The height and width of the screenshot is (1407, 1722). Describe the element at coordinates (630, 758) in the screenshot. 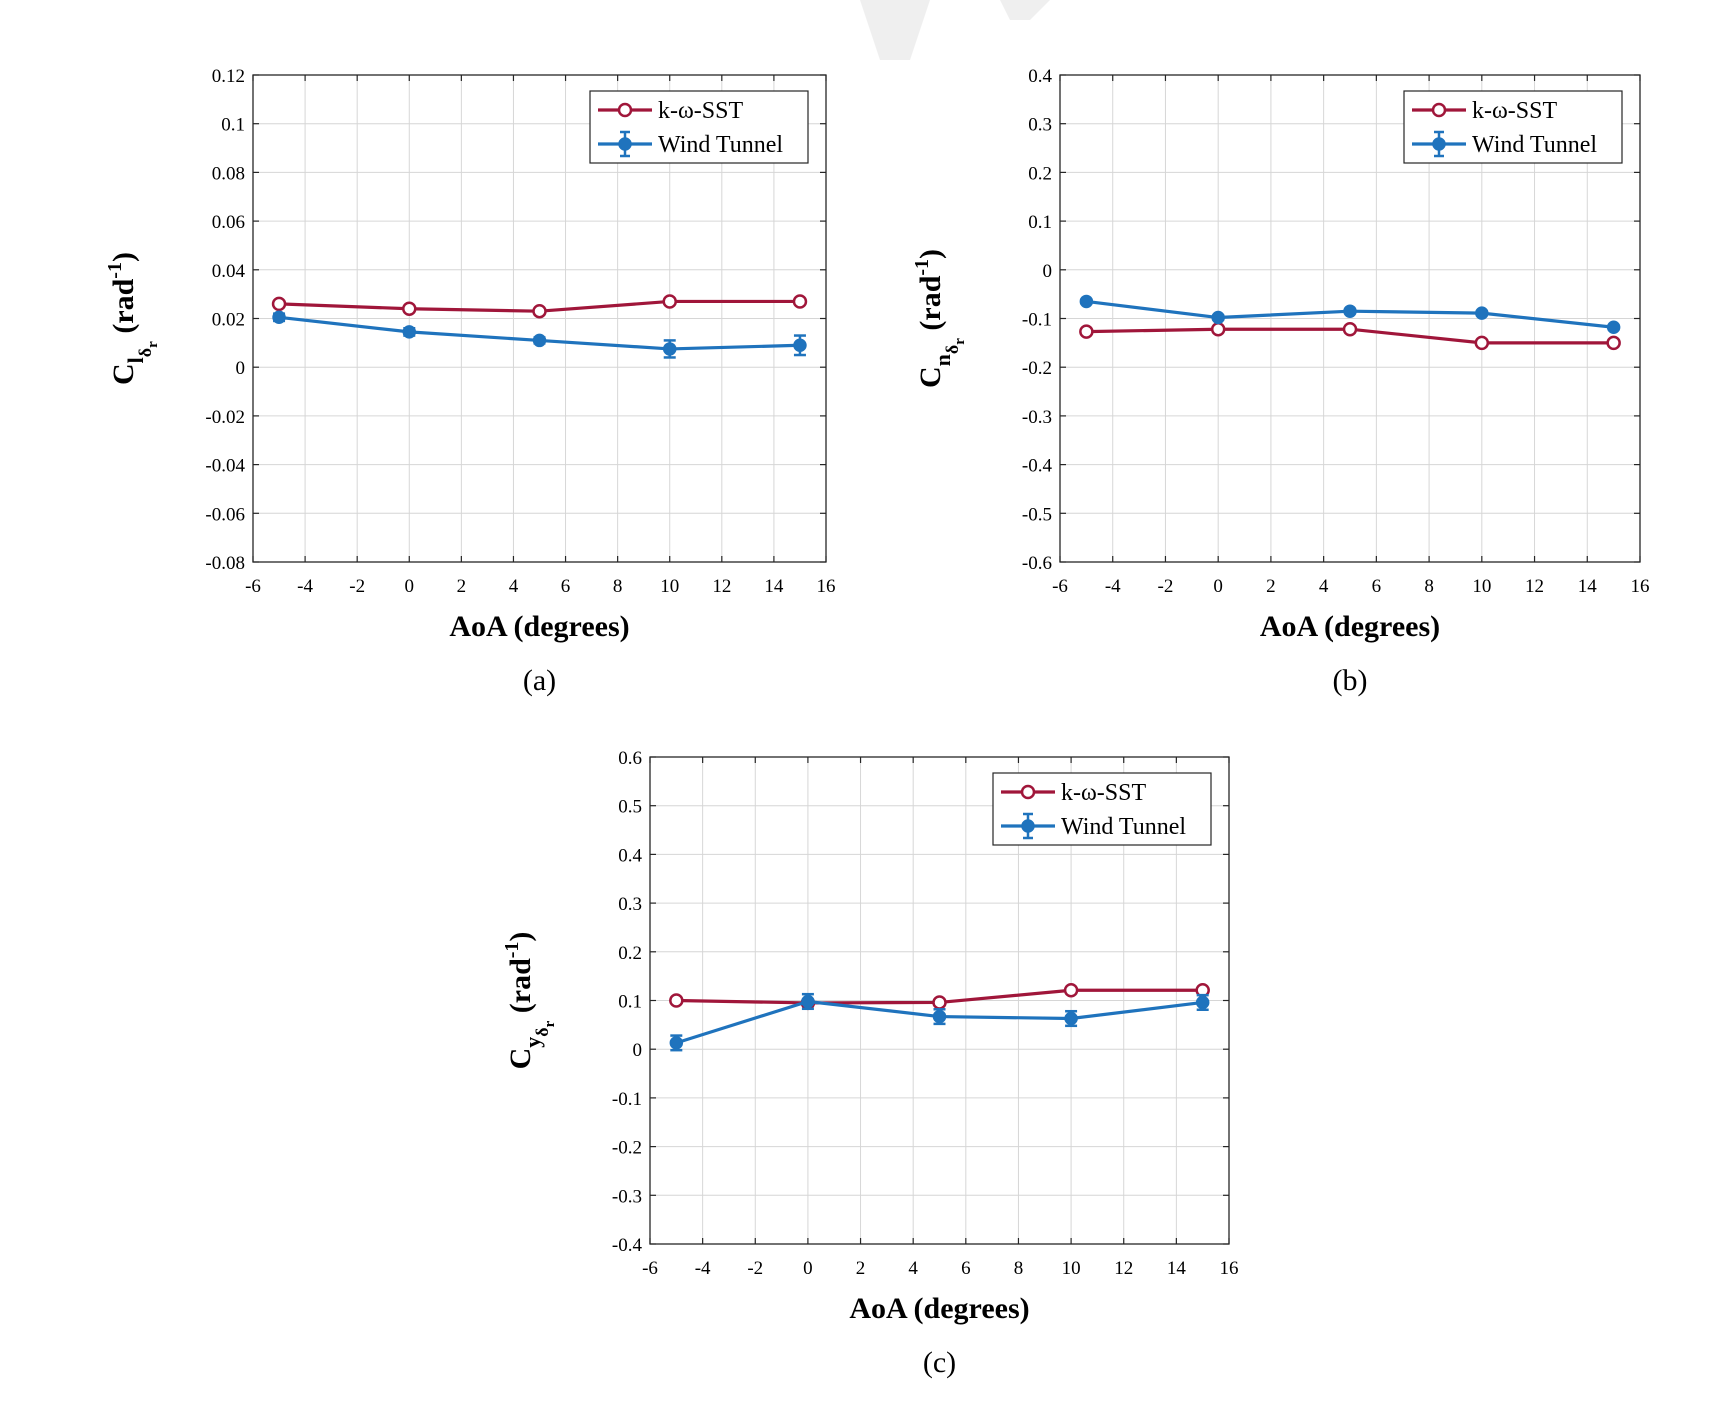

I see `y-tick-label: 0.6` at that location.